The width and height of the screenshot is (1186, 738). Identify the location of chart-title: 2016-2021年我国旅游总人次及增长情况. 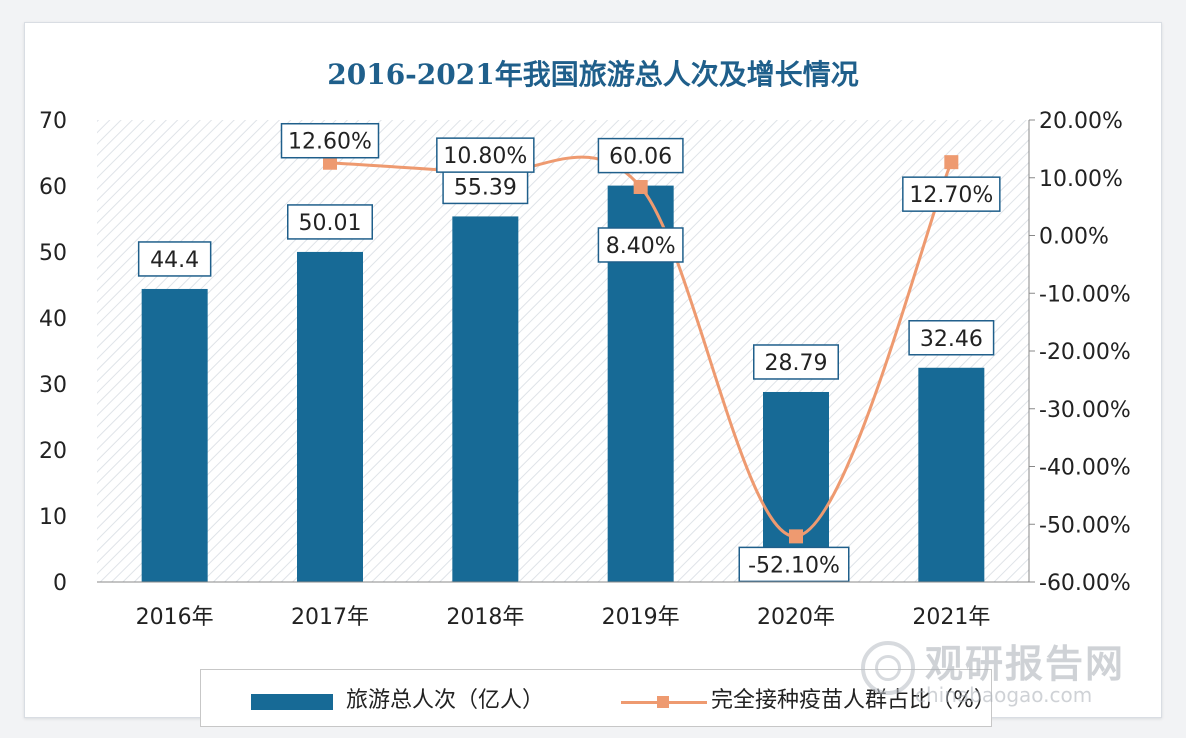
(593, 74).